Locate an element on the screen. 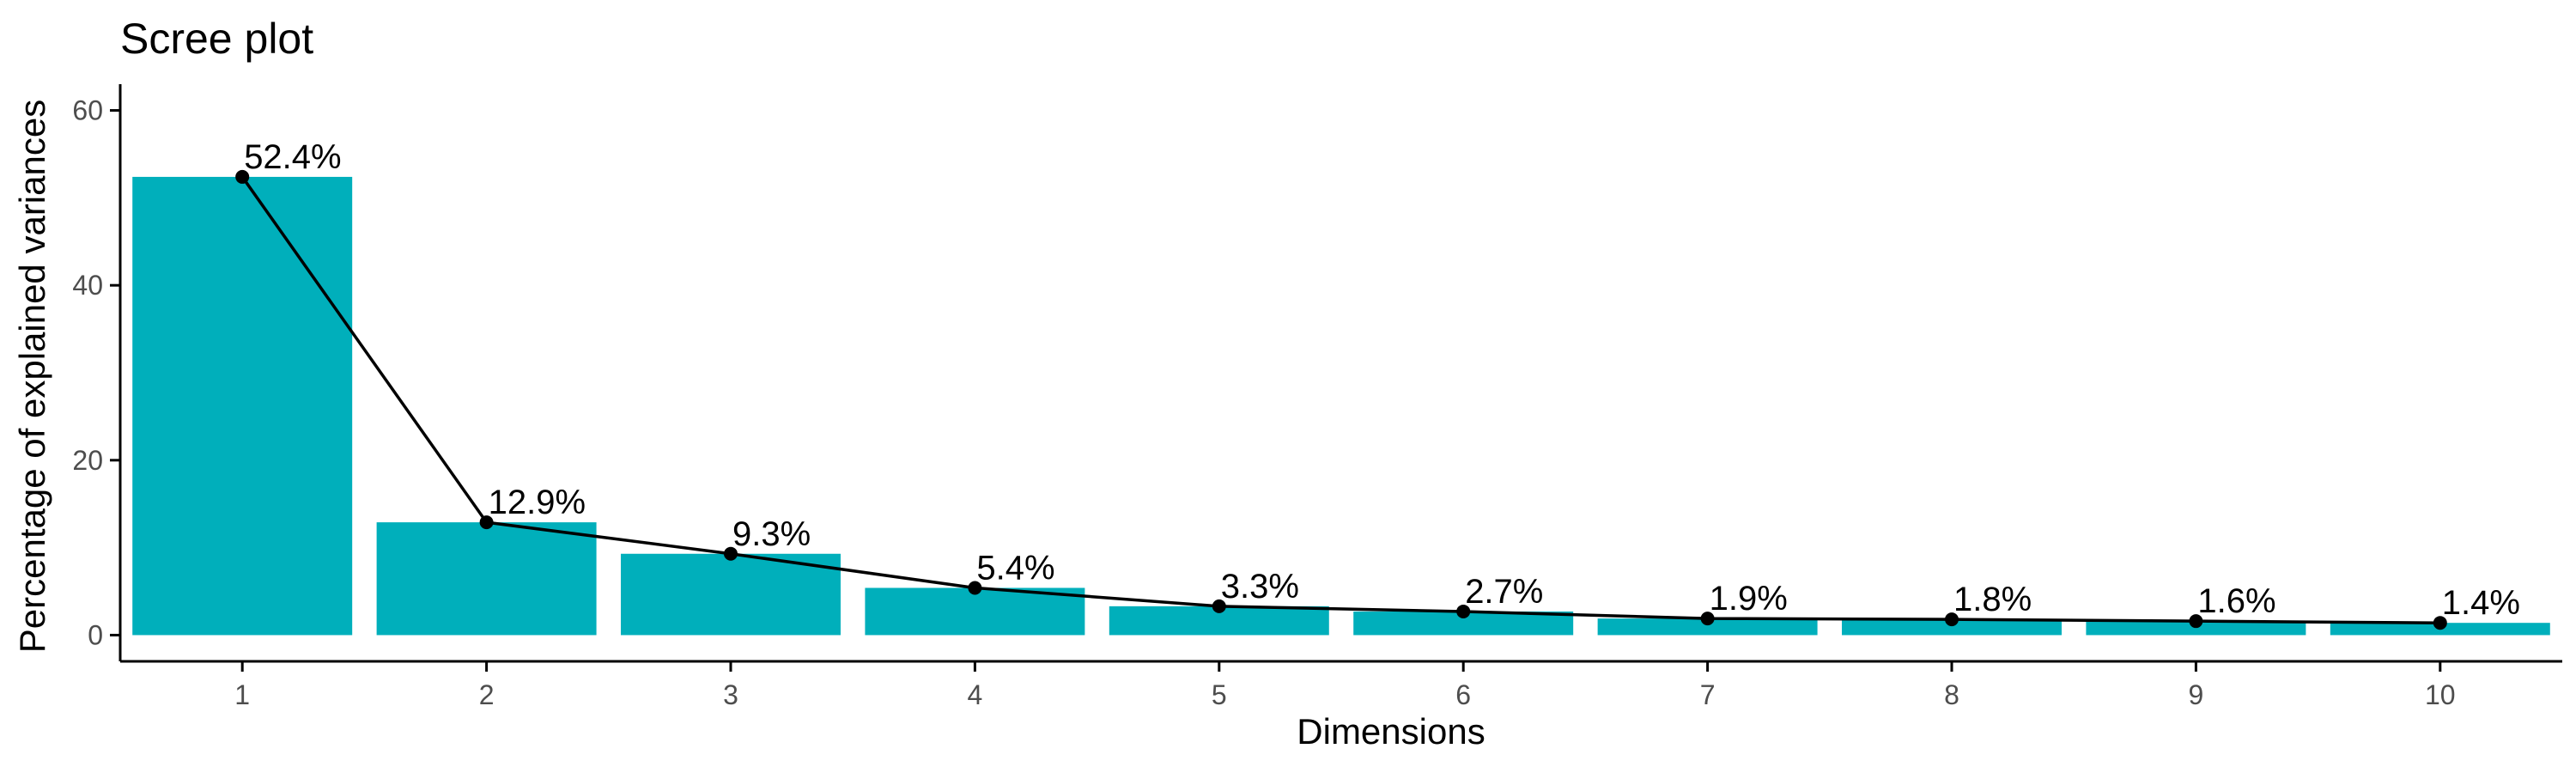 This screenshot has height=773, width=2576. data-label-dim-4: 5.4% is located at coordinates (1015, 568).